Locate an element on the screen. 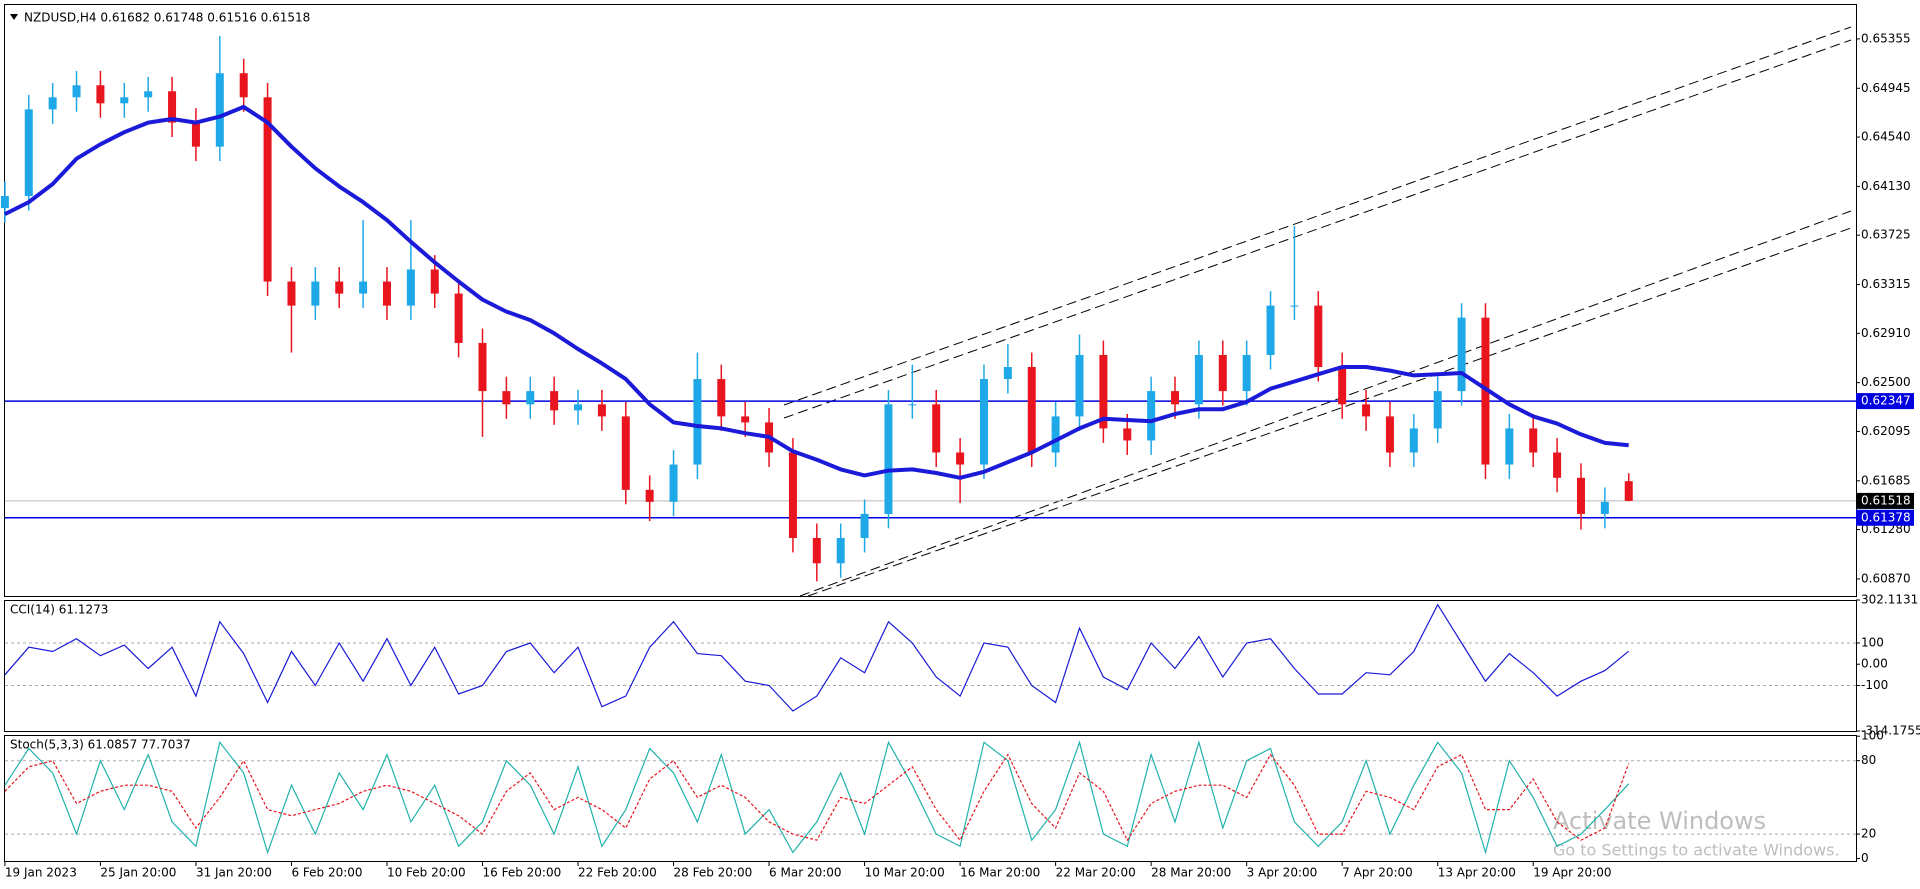 The height and width of the screenshot is (889, 1920). x-tick-label: 28 Feb 20:00 is located at coordinates (713, 873).